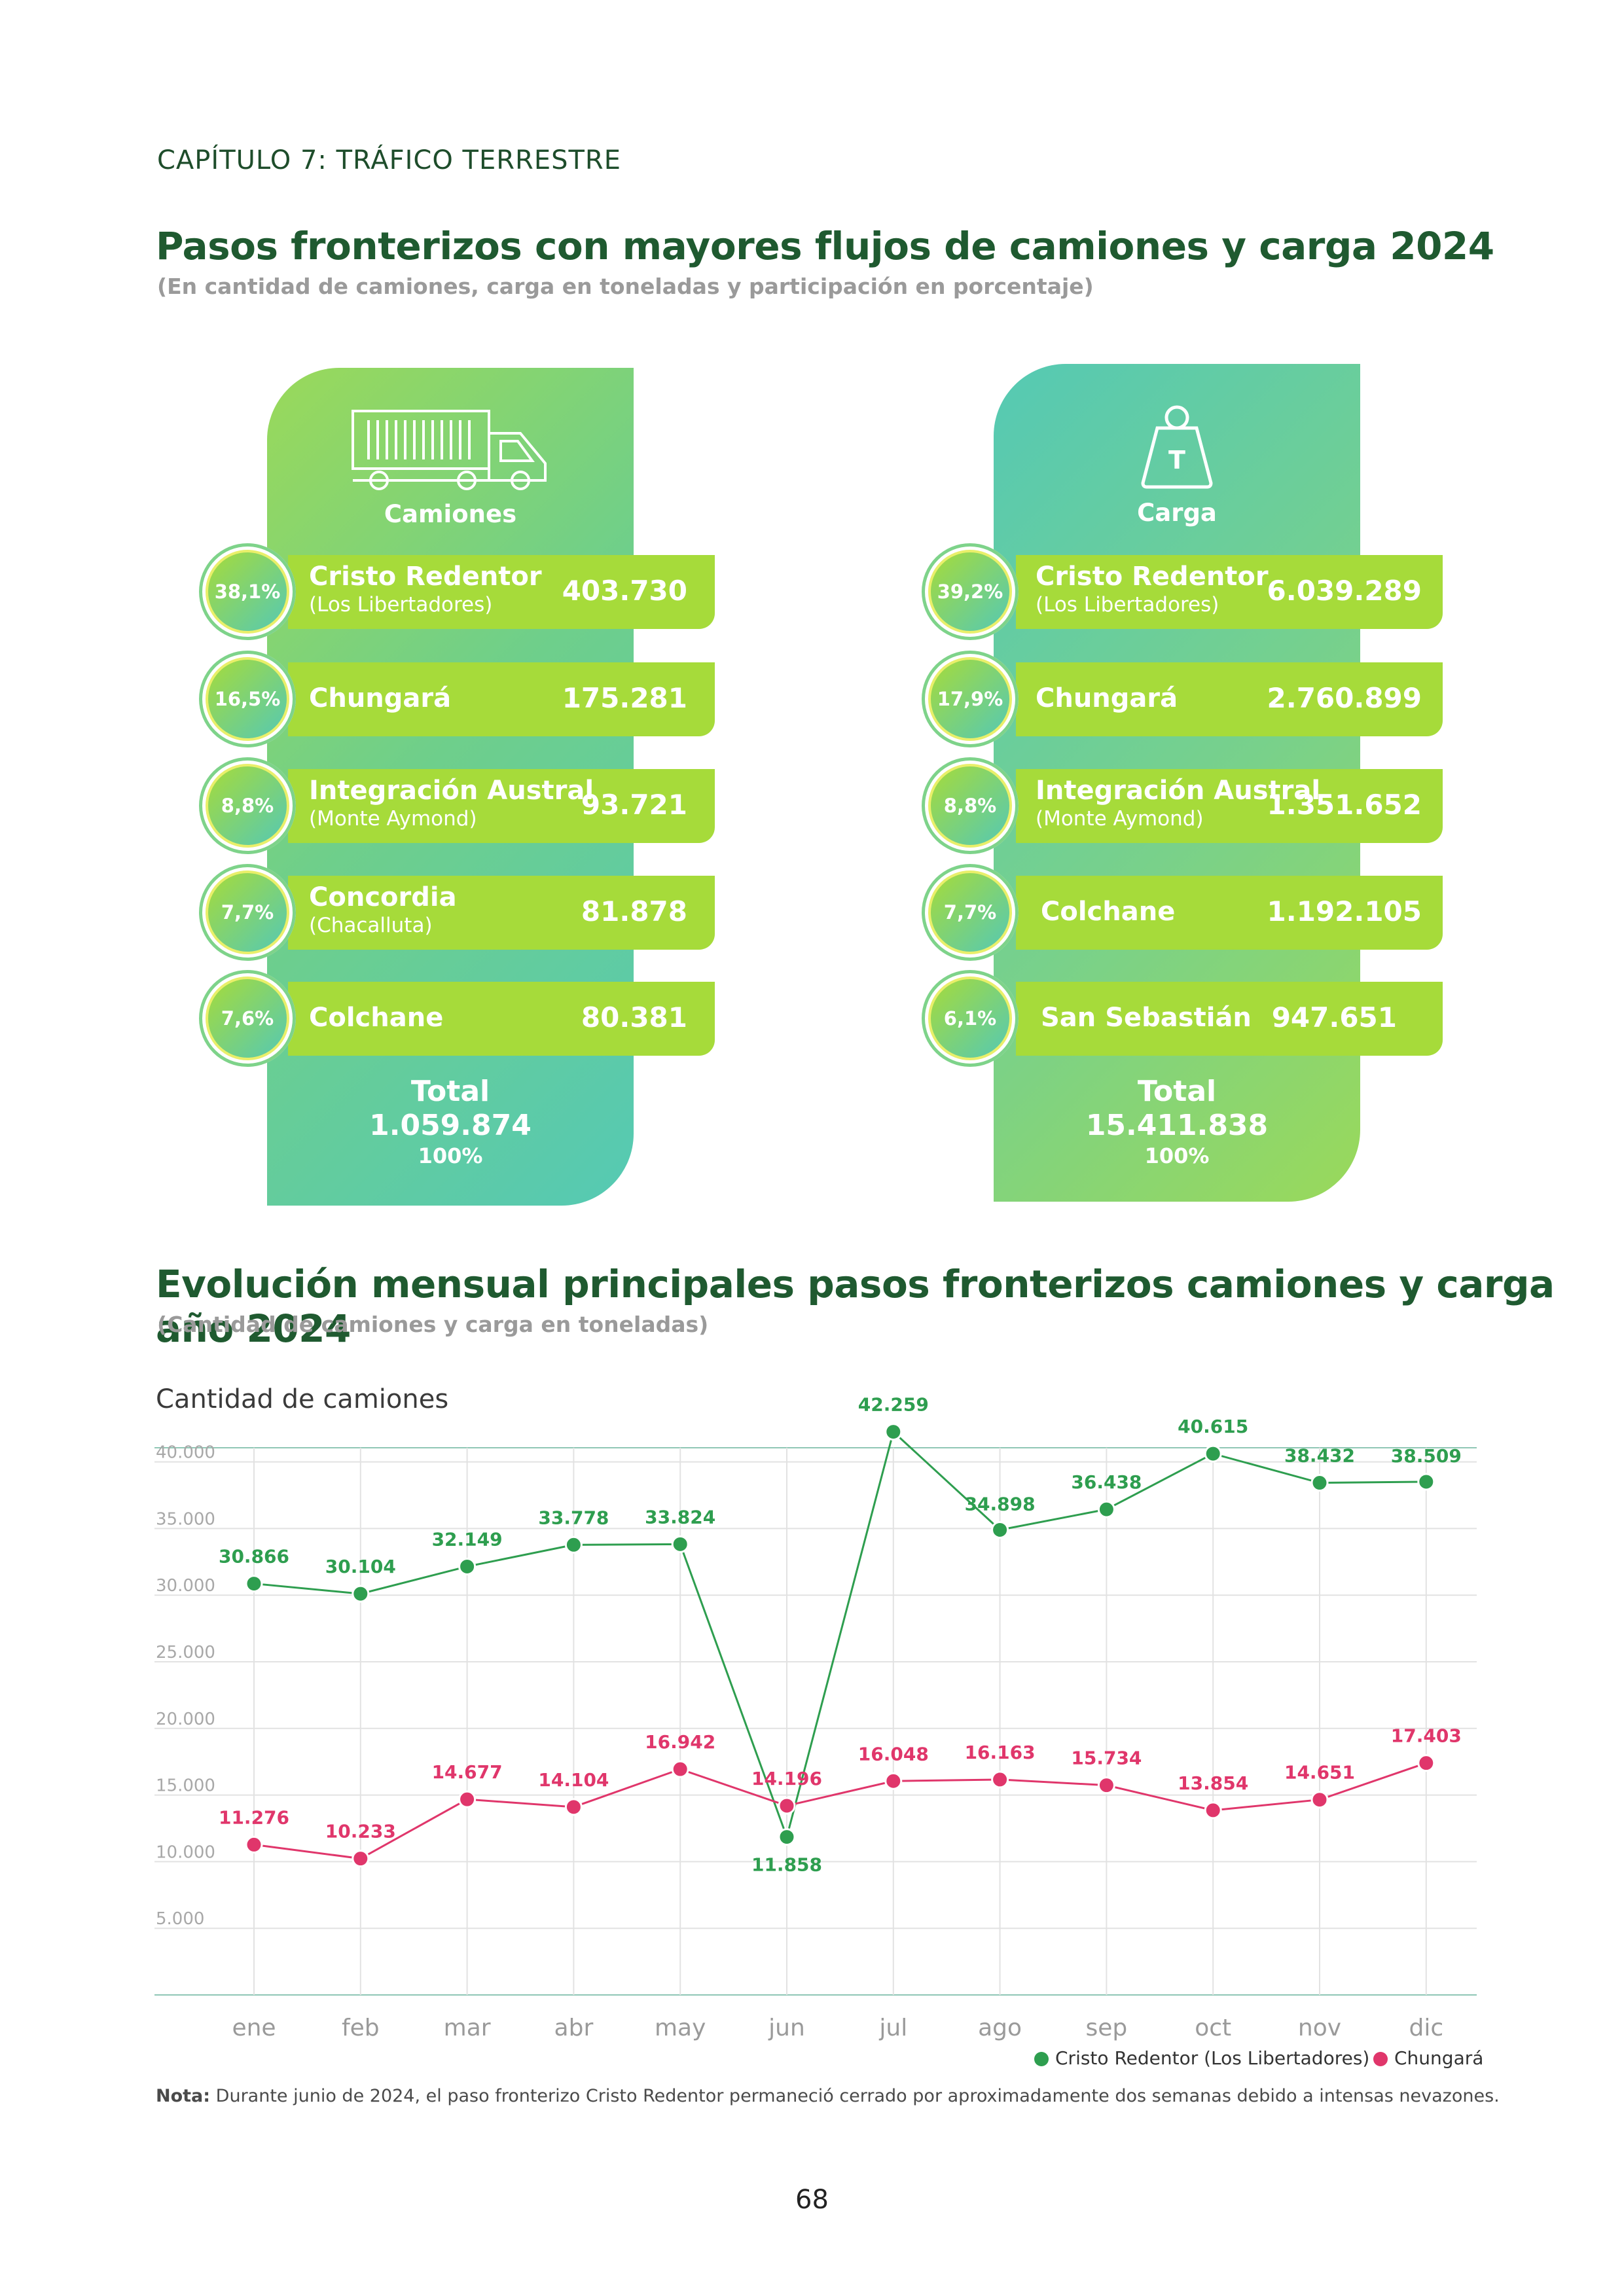 The width and height of the screenshot is (1624, 2296). I want to click on row-value: 2.760.899, so click(1344, 698).